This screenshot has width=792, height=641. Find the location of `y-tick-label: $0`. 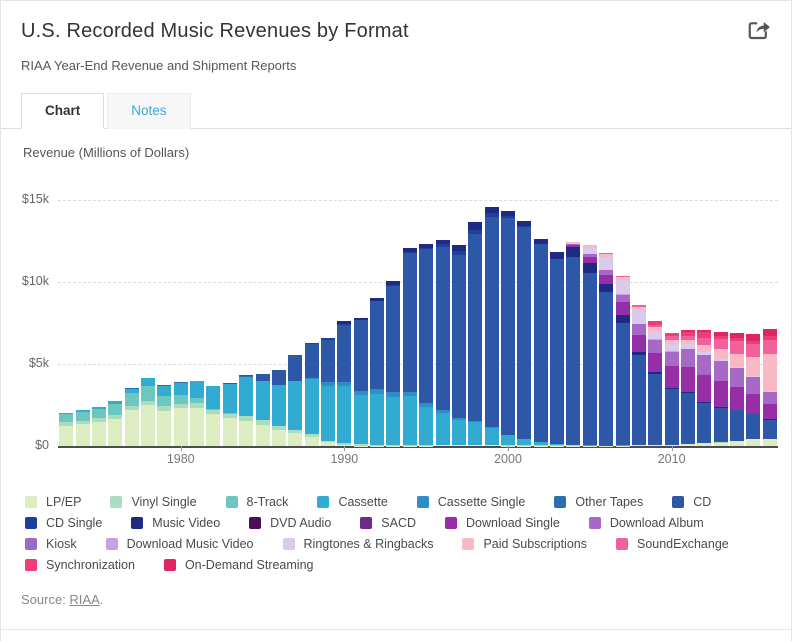

y-tick-label: $0 is located at coordinates (42, 445).